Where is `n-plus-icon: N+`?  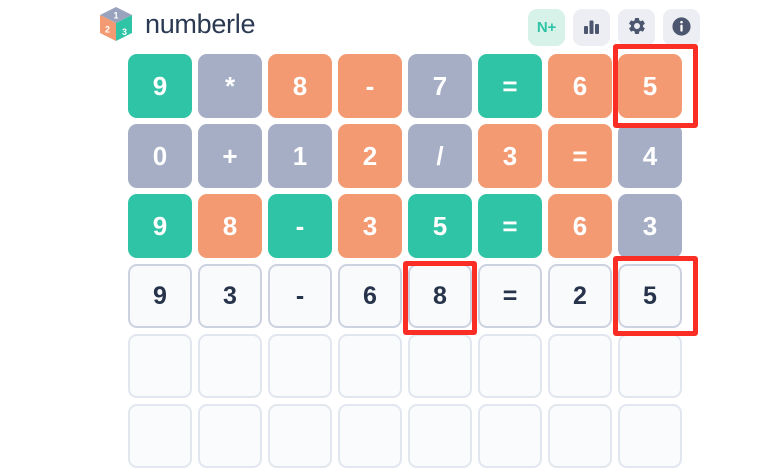 n-plus-icon: N+ is located at coordinates (546, 27).